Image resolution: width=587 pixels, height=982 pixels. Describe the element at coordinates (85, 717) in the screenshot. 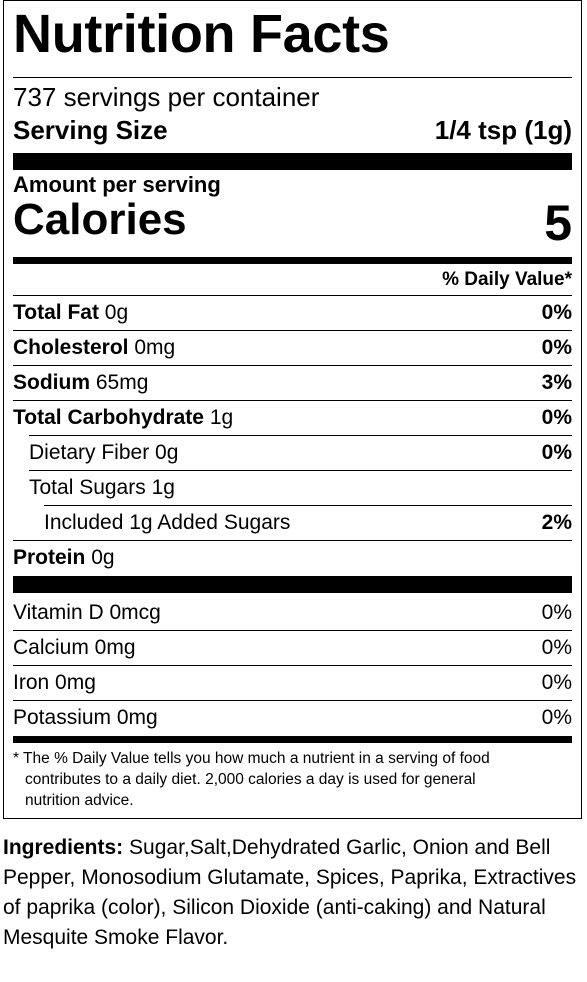

I see `vitamin-name: Potassium 0mg` at that location.